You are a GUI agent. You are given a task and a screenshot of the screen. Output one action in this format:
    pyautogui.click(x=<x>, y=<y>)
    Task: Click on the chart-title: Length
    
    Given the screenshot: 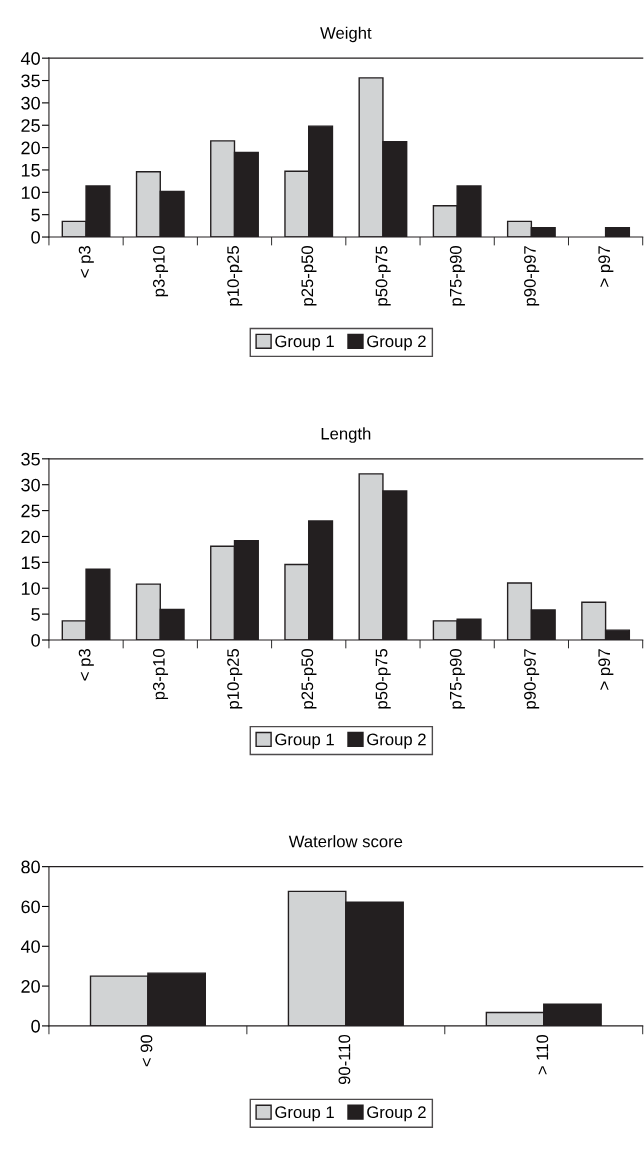 What is the action you would take?
    pyautogui.click(x=346, y=435)
    